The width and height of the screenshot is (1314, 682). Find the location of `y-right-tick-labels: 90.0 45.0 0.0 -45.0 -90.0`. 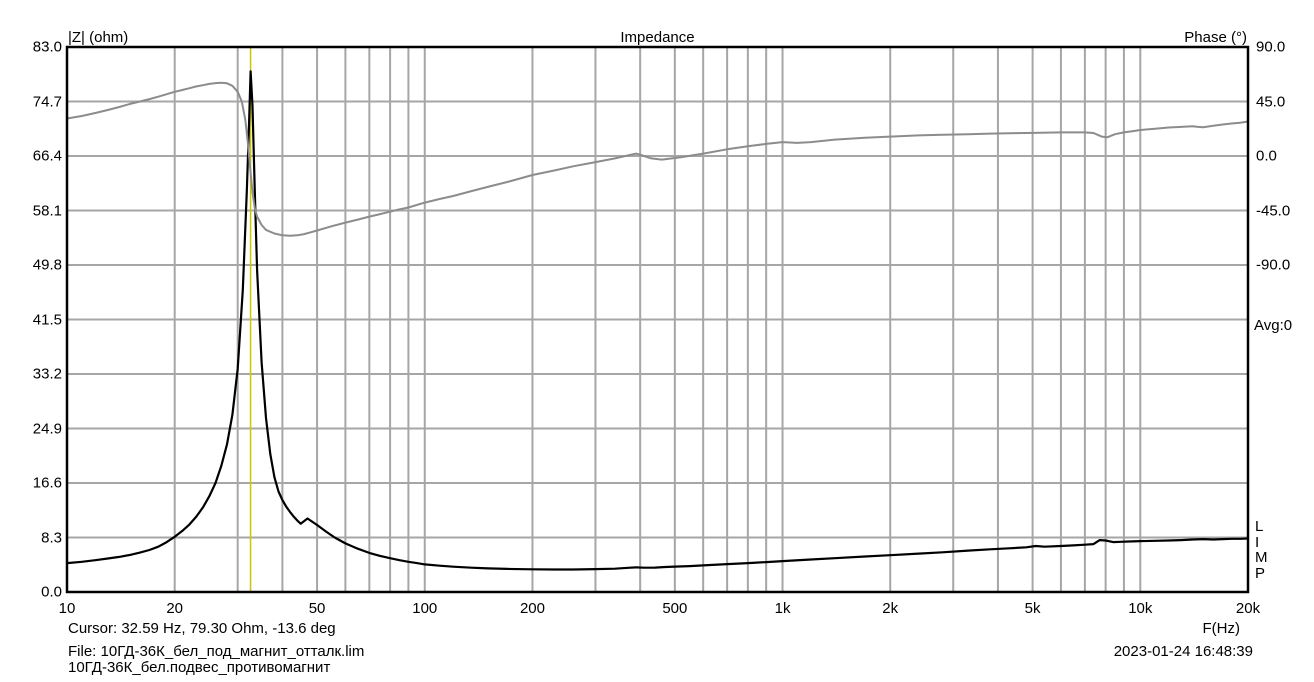

y-right-tick-labels: 90.0 45.0 0.0 -45.0 -90.0 is located at coordinates (1285, 341).